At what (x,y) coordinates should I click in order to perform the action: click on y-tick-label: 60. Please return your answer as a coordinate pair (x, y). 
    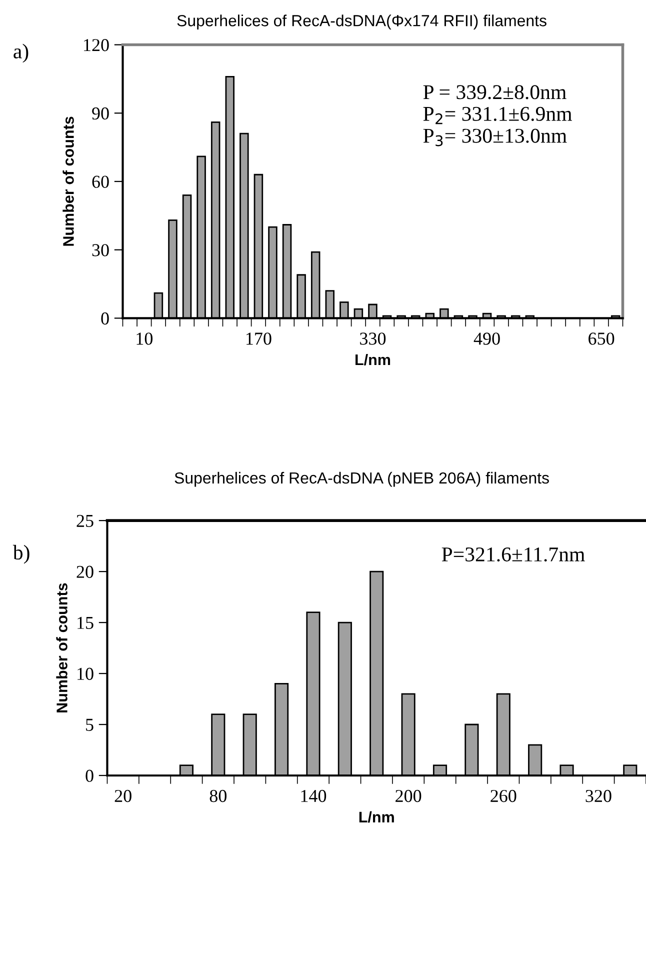
    Looking at the image, I should click on (100, 182).